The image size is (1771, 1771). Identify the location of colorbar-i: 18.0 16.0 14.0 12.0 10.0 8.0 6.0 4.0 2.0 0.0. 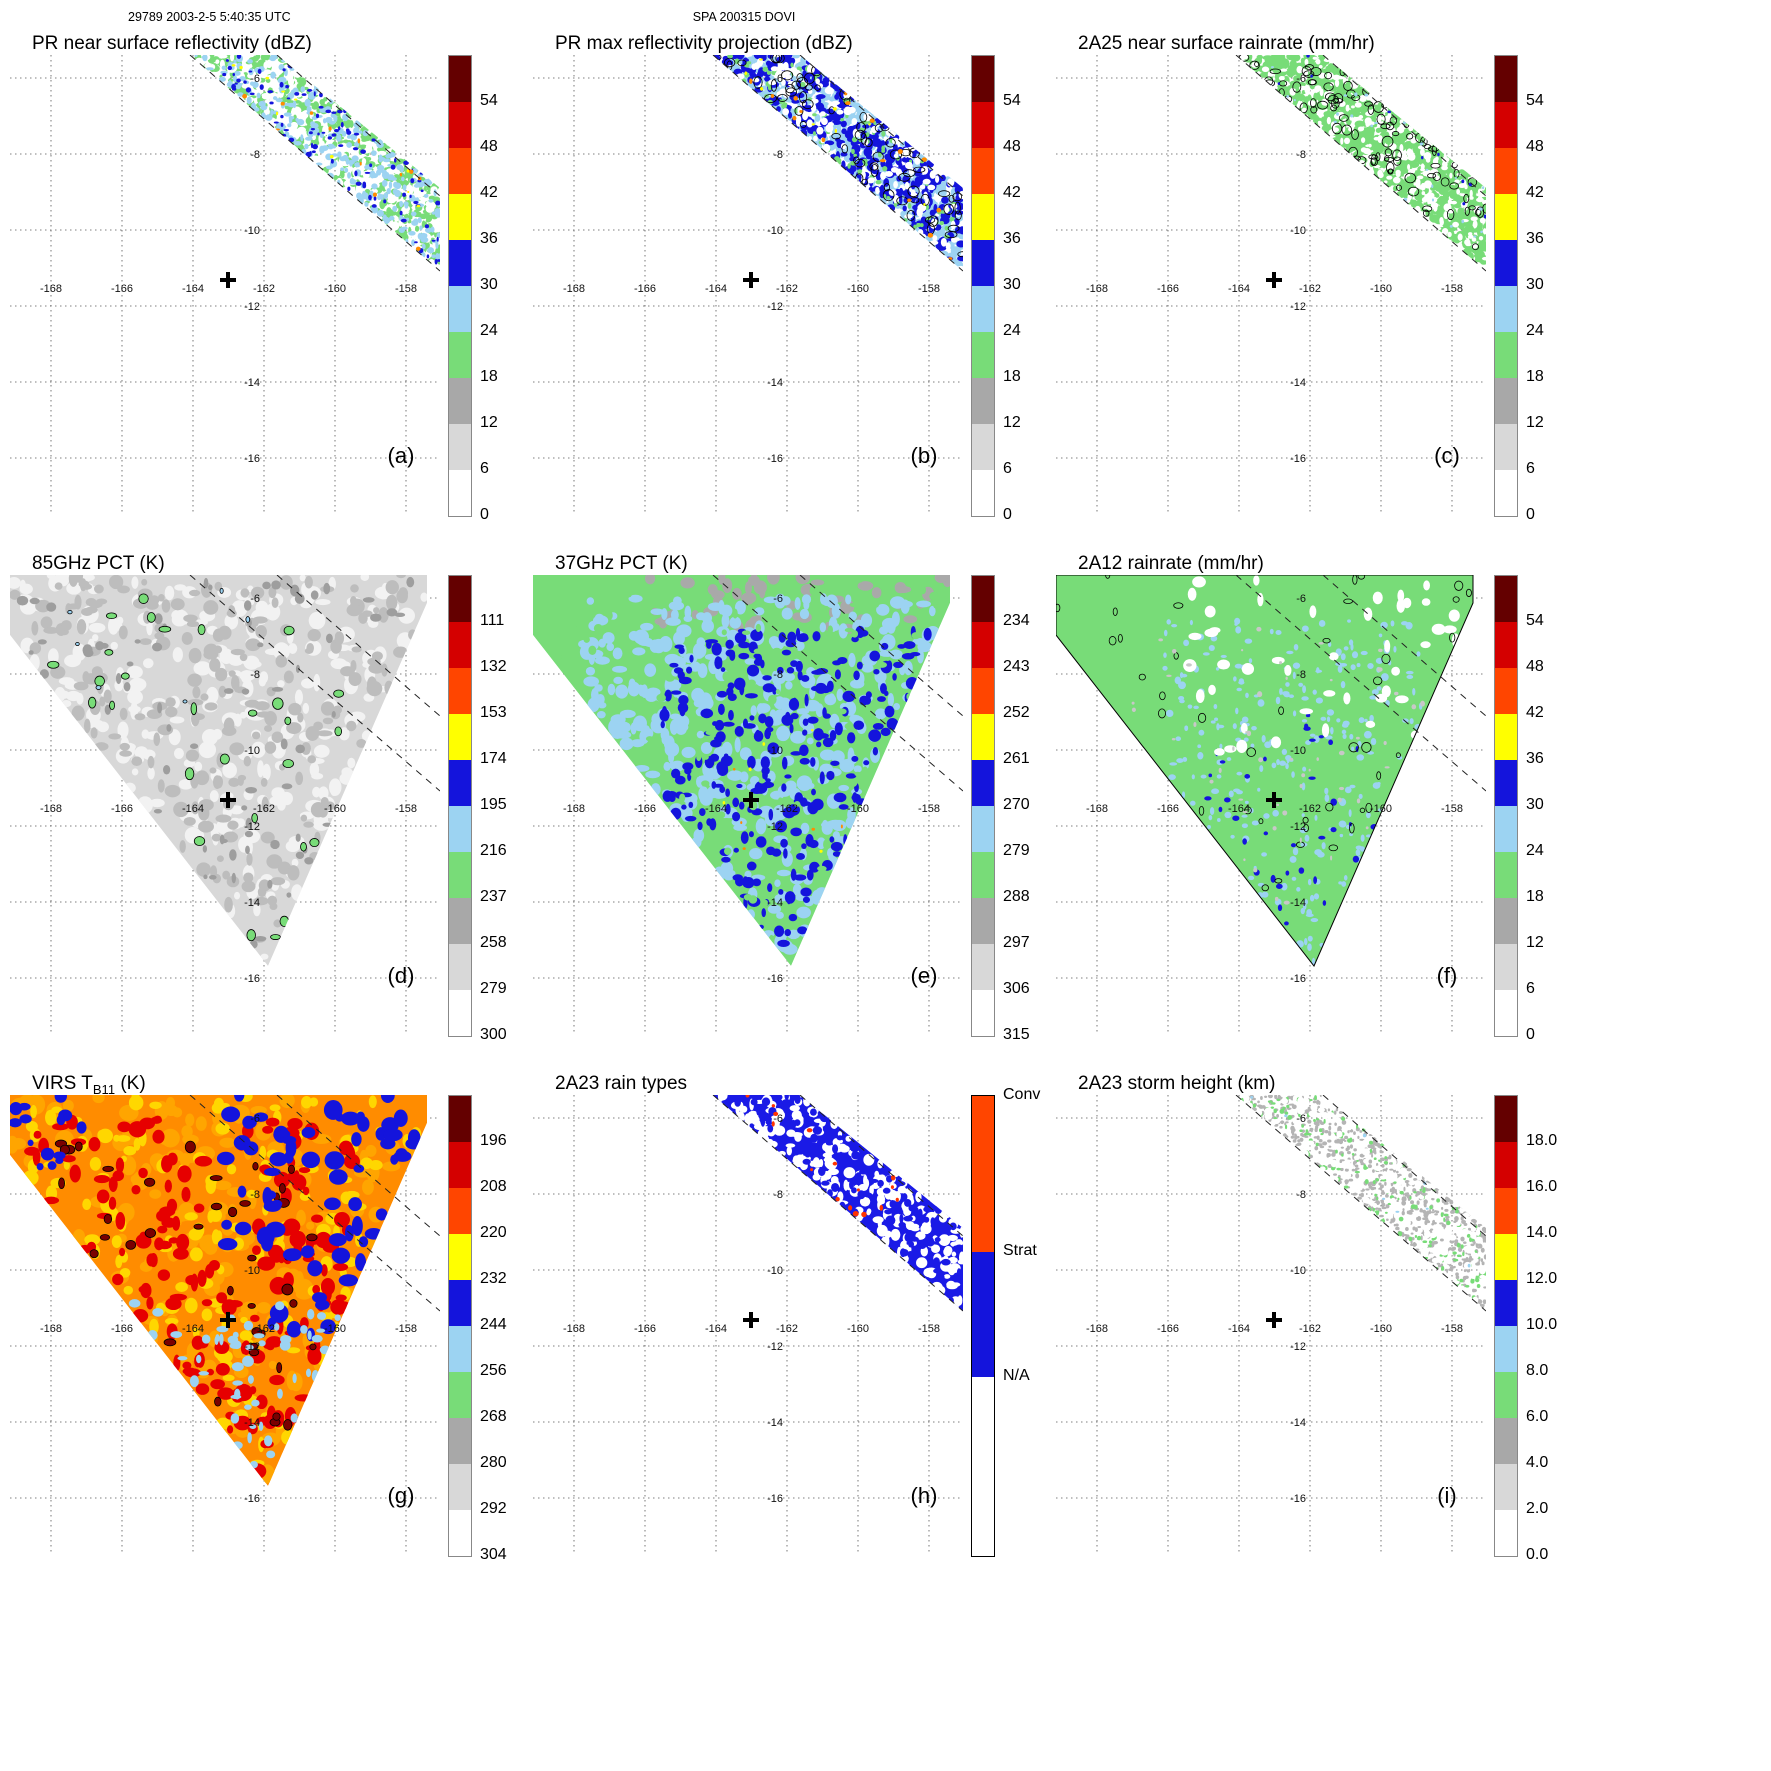
(1550, 1333).